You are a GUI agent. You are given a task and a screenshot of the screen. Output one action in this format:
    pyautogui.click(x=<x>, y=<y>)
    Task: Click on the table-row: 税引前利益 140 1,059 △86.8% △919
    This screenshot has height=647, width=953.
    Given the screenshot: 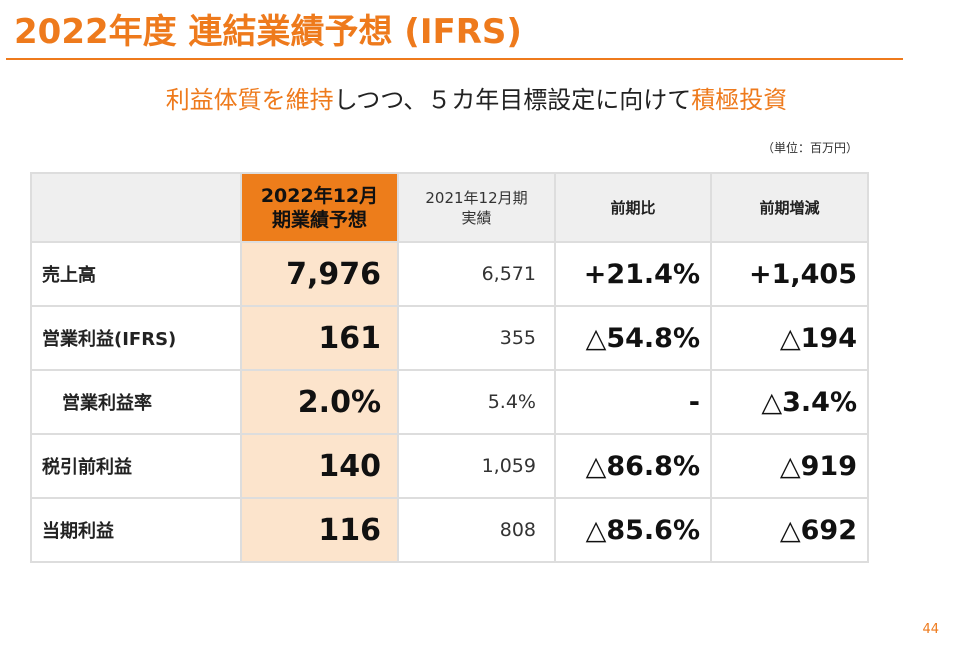 What is the action you would take?
    pyautogui.click(x=449, y=466)
    